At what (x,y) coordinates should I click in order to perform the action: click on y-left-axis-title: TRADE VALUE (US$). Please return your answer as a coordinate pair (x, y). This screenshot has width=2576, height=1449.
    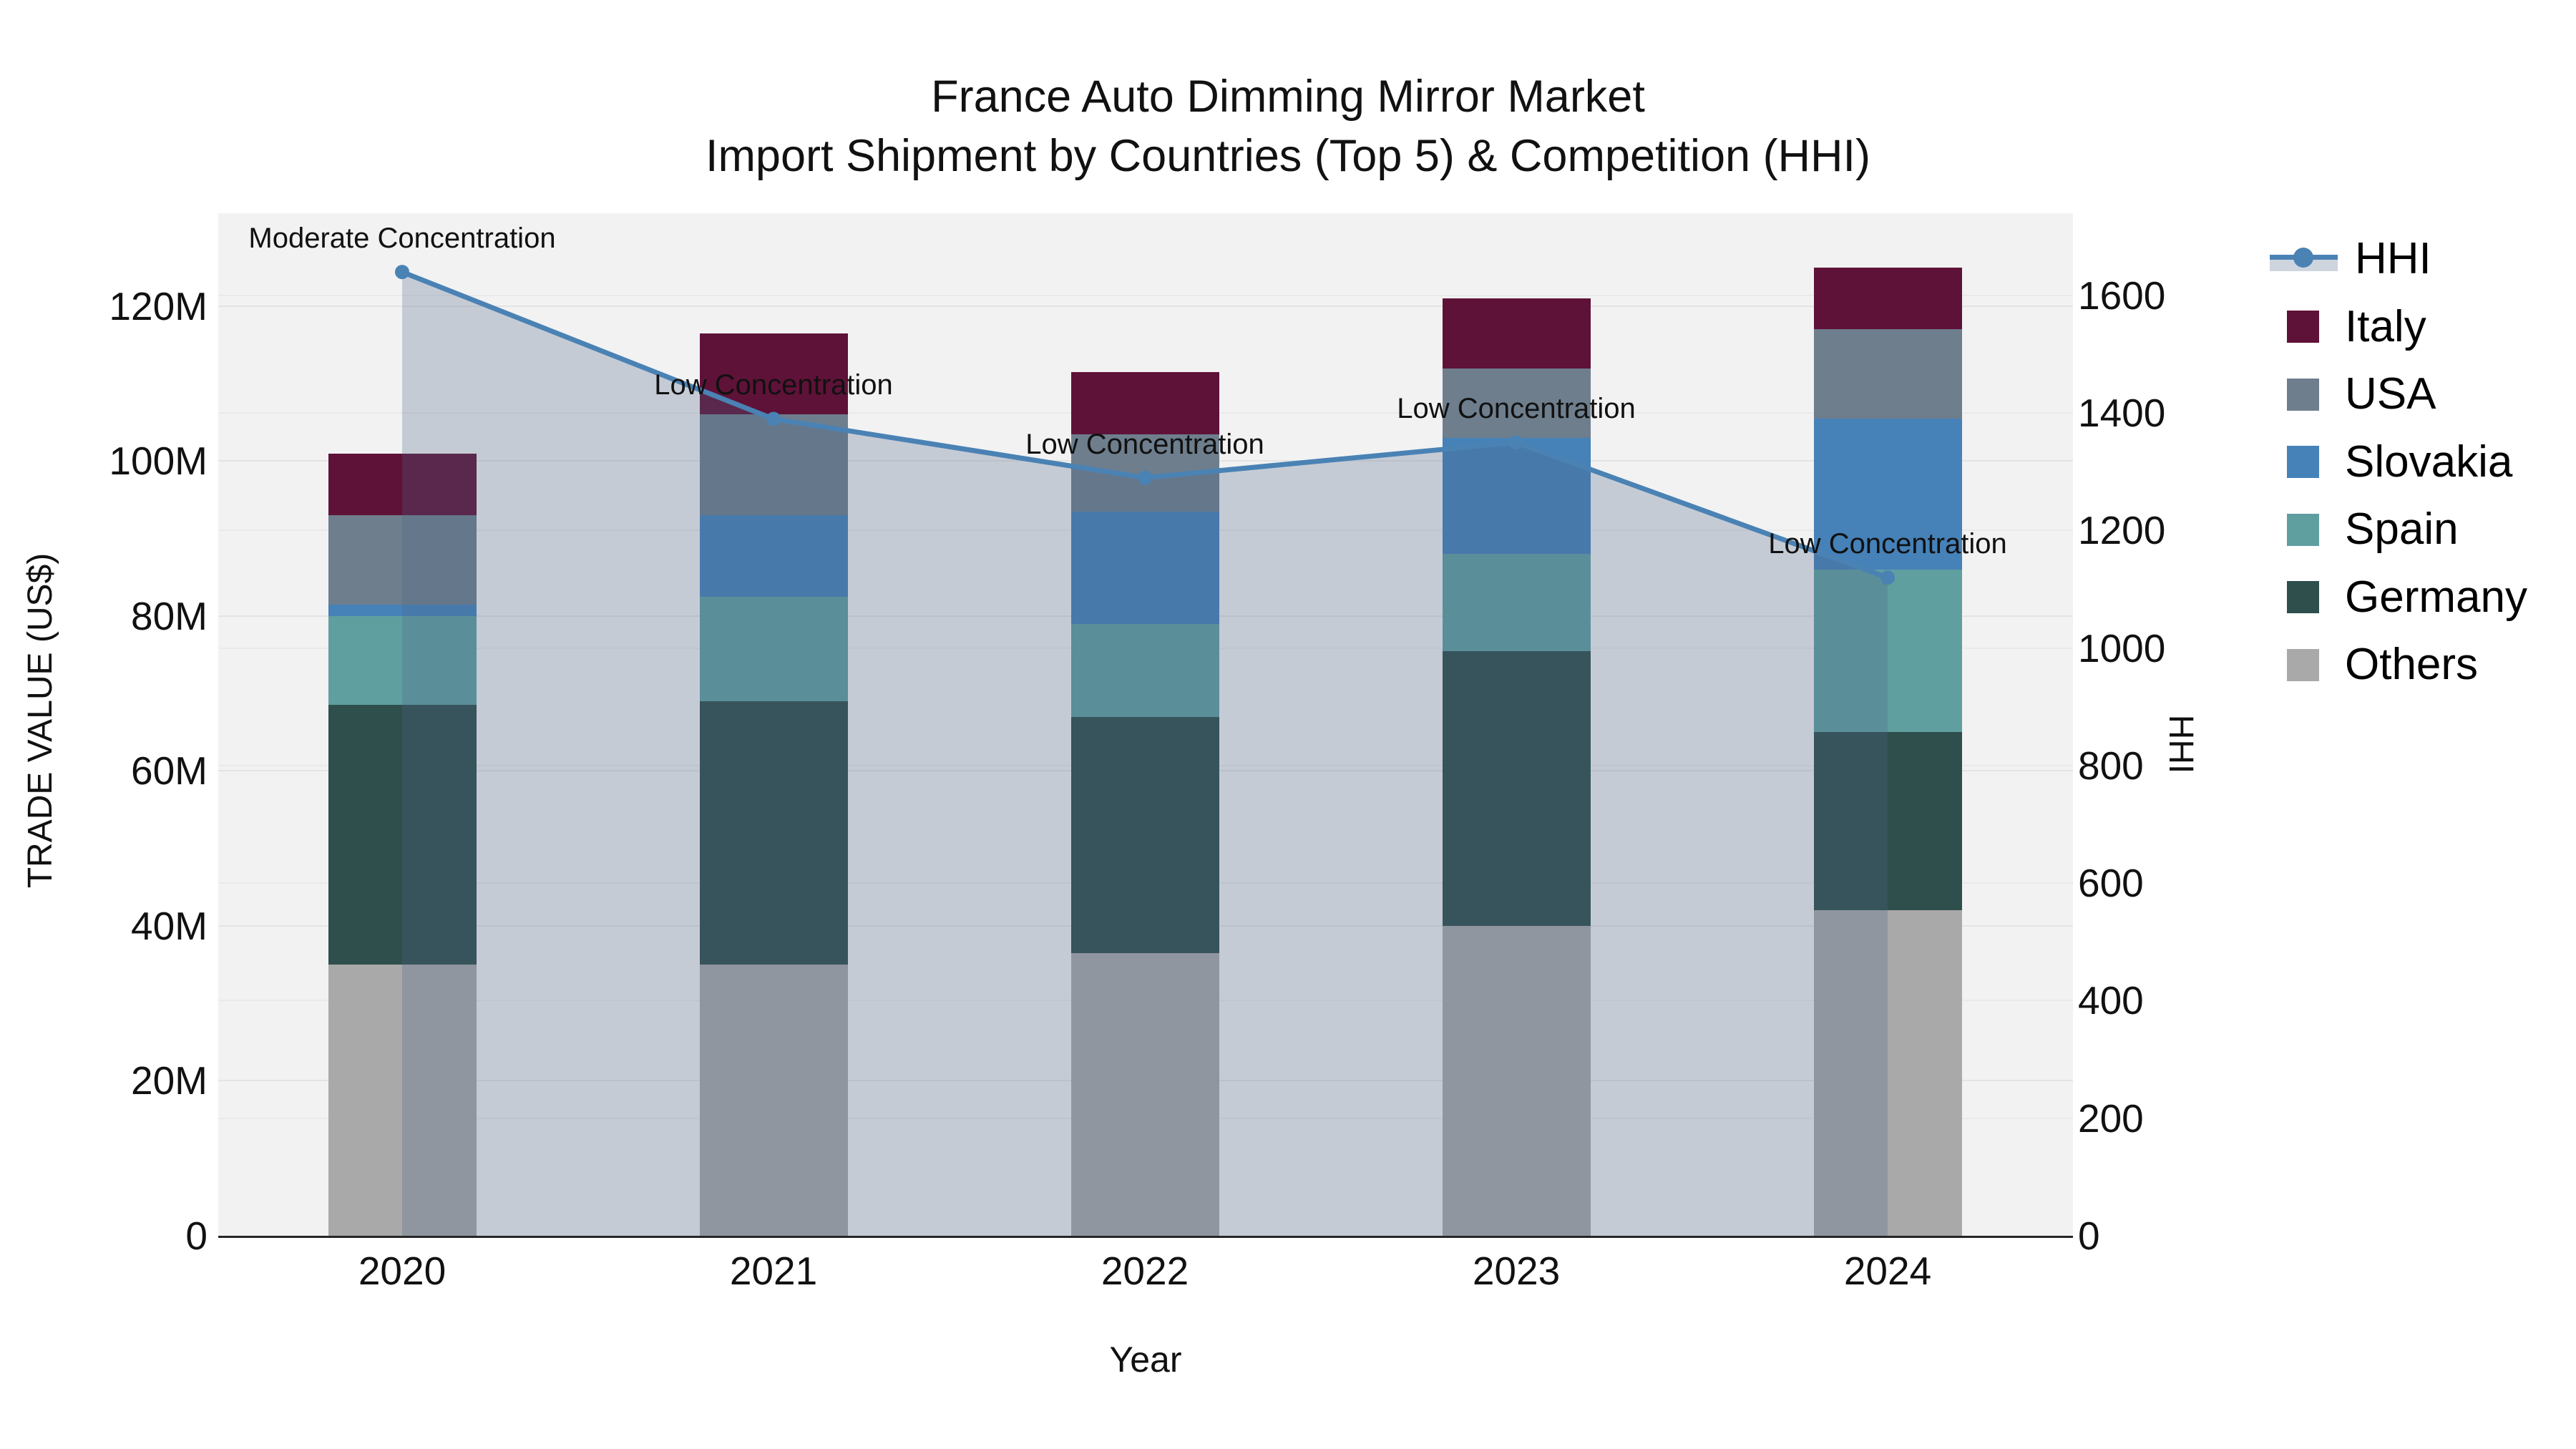
    Looking at the image, I should click on (40, 720).